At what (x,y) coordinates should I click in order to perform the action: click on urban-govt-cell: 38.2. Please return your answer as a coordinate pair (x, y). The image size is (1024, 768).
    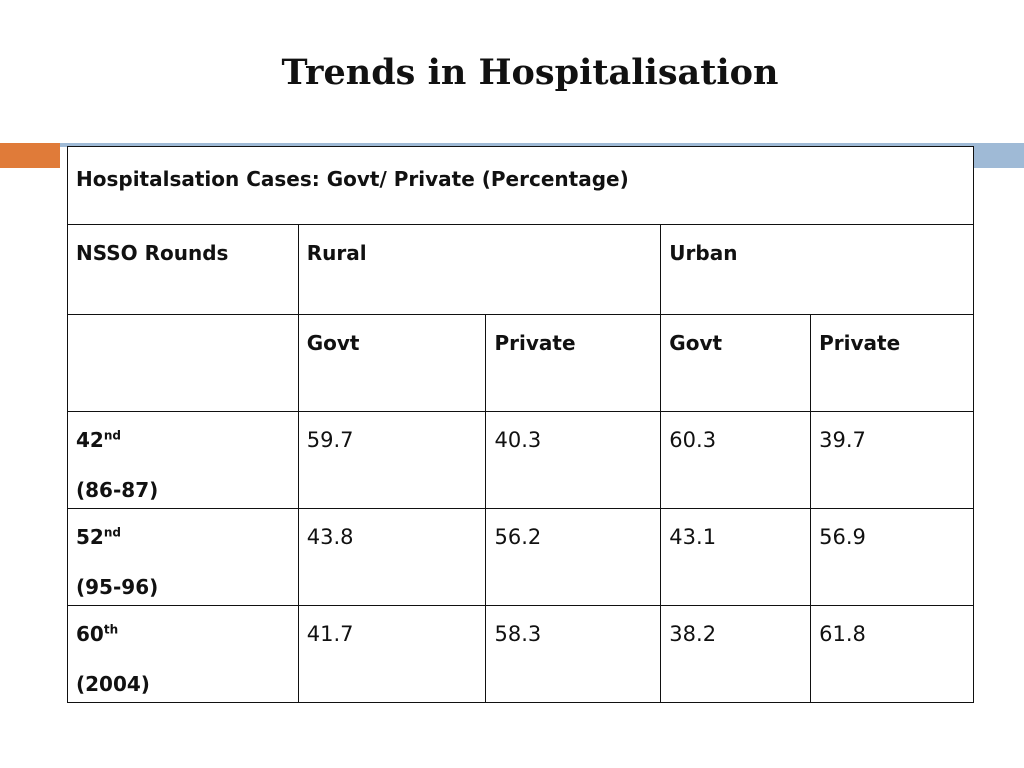
    Looking at the image, I should click on (736, 654).